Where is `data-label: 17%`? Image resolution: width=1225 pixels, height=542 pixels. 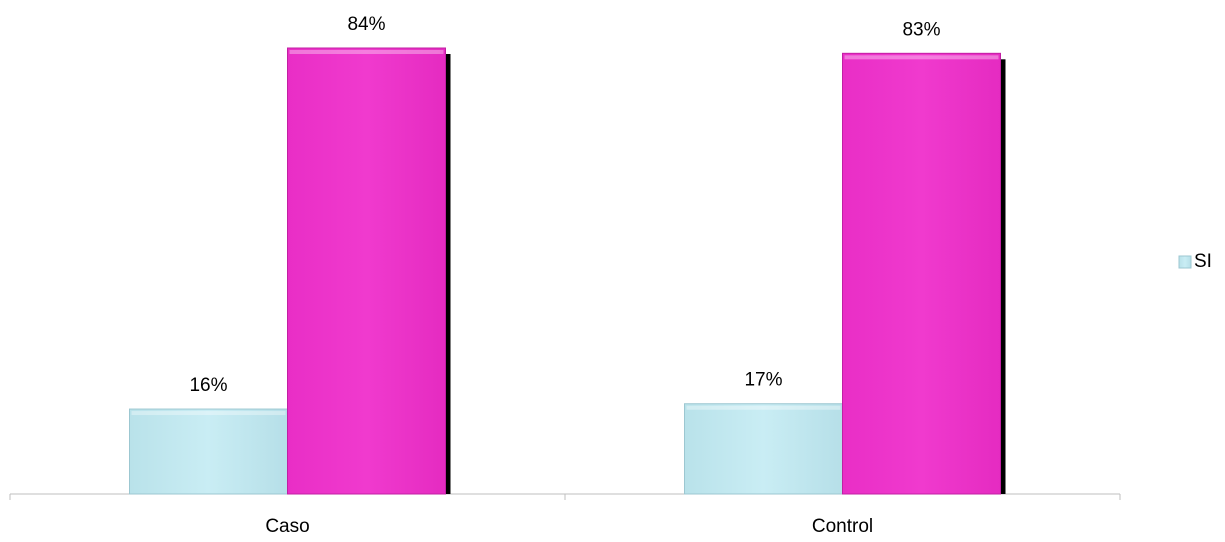
data-label: 17% is located at coordinates (763, 380).